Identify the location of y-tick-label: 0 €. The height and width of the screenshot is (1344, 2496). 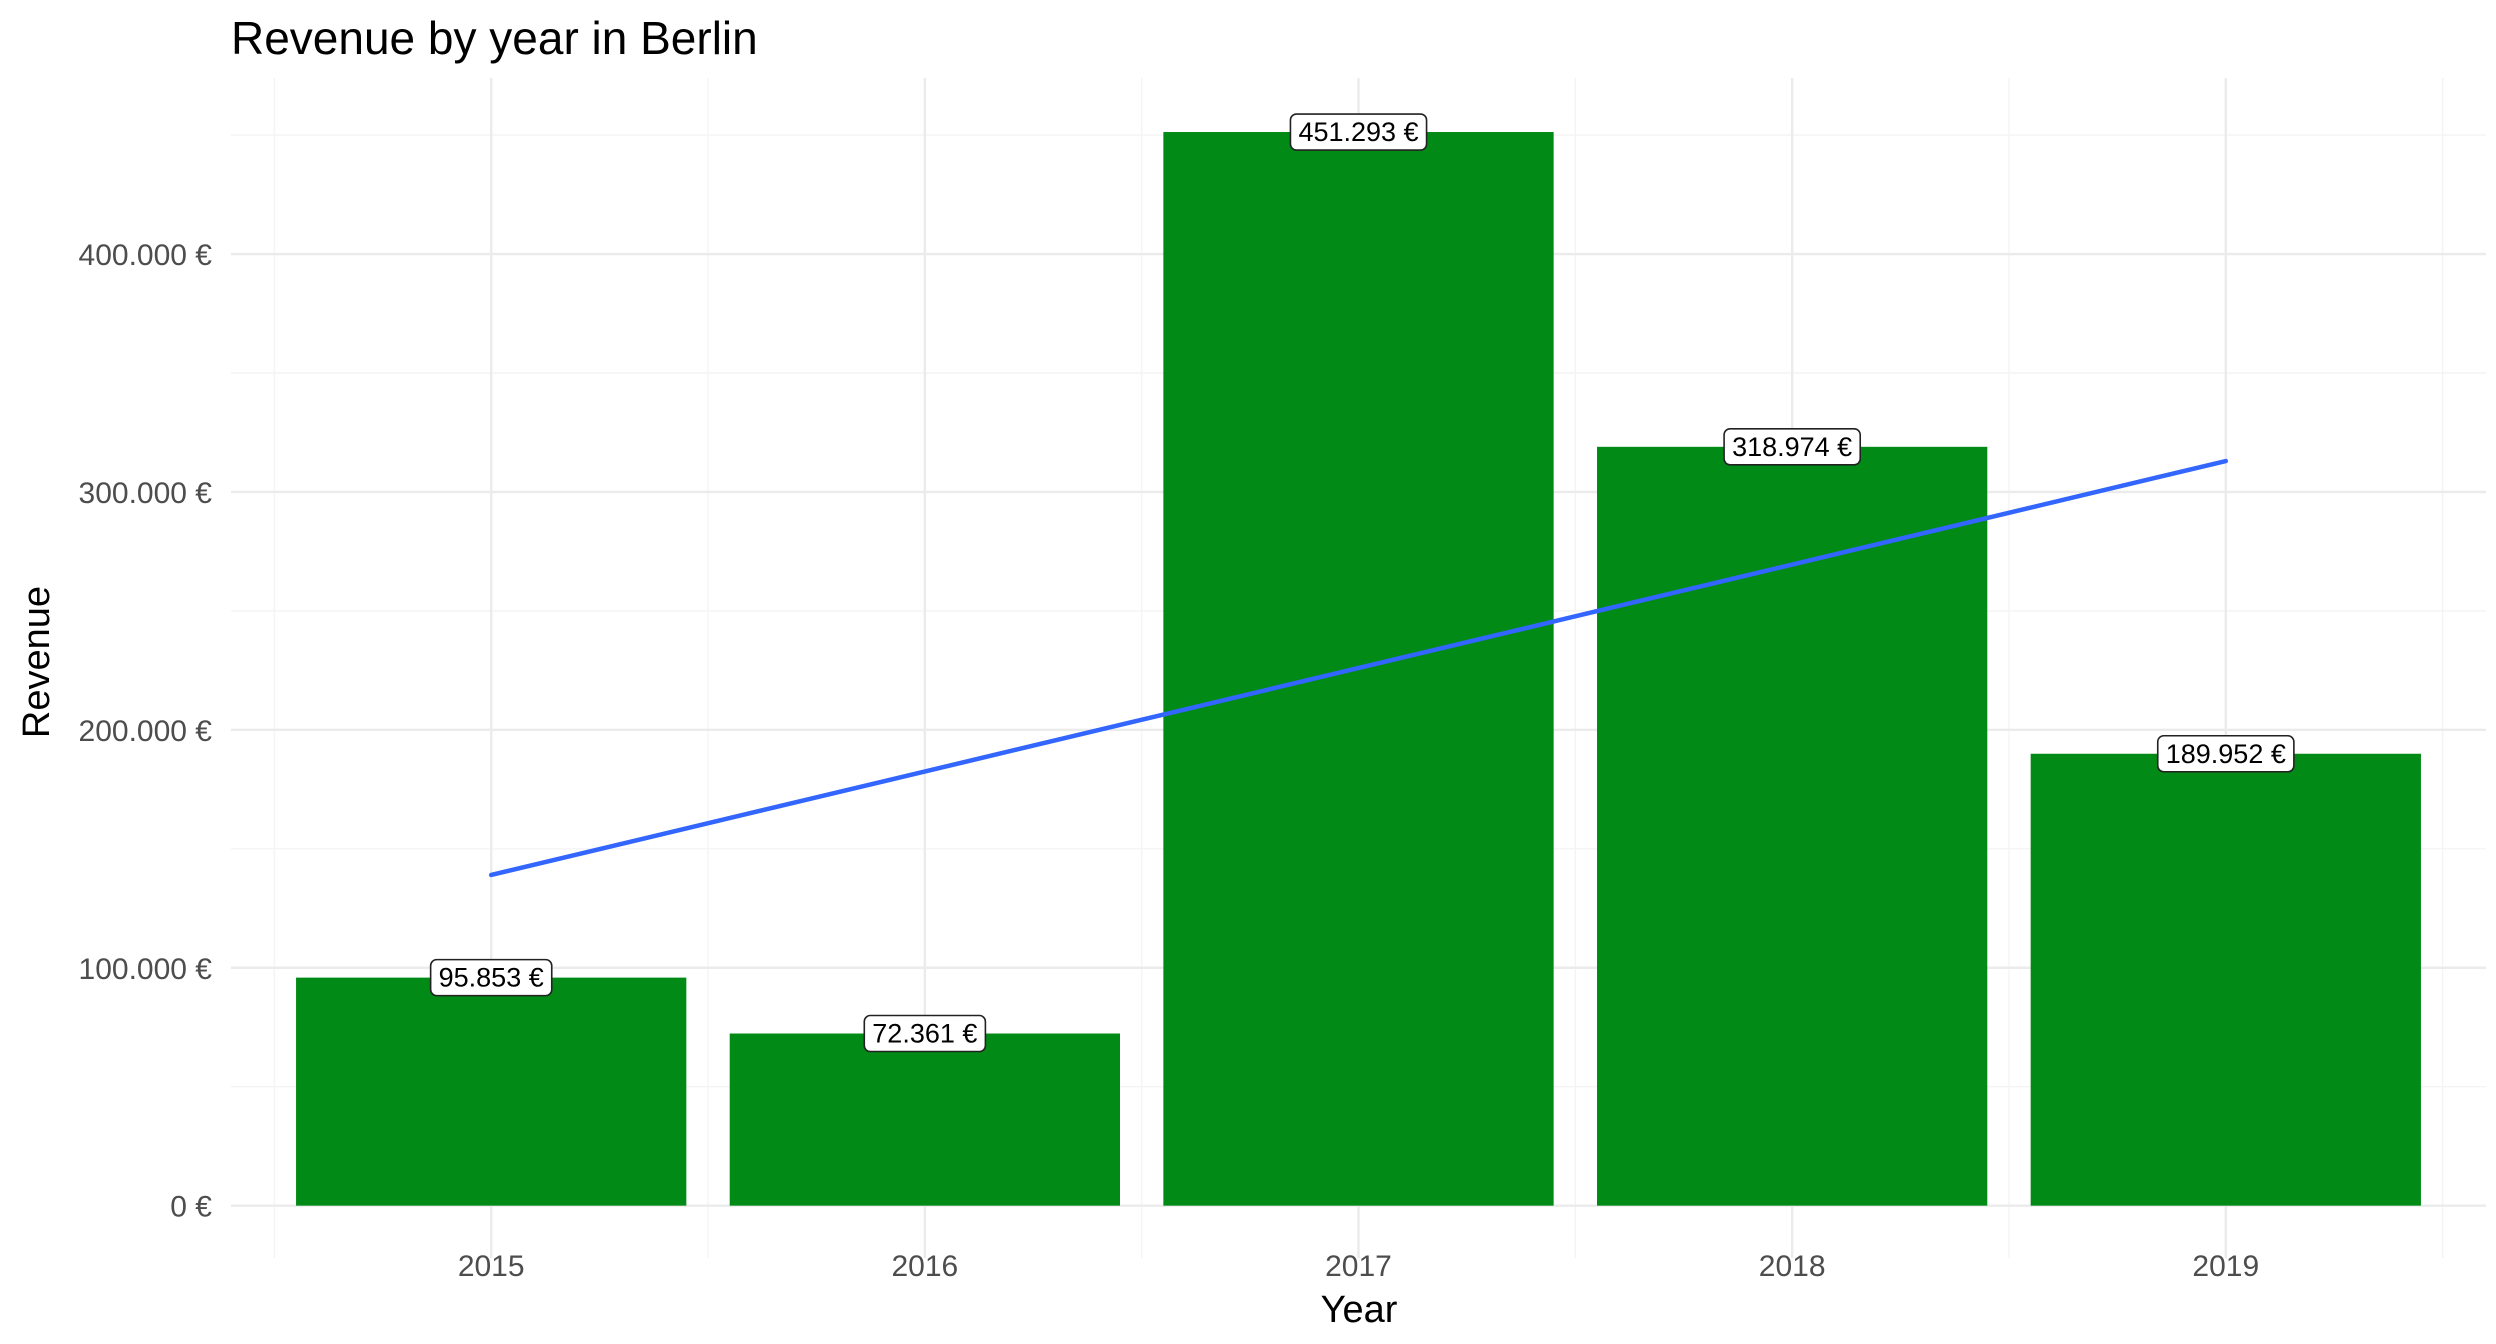
(191, 1207).